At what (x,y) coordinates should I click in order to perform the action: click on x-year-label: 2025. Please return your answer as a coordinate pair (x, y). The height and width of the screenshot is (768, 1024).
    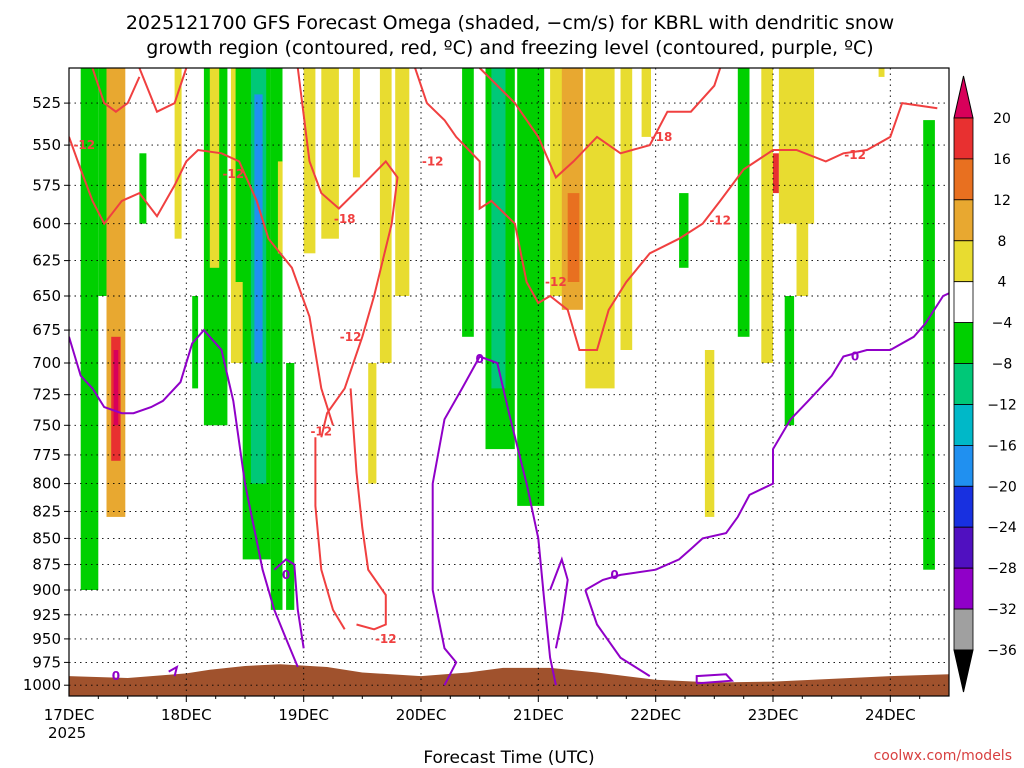
    Looking at the image, I should click on (67, 733).